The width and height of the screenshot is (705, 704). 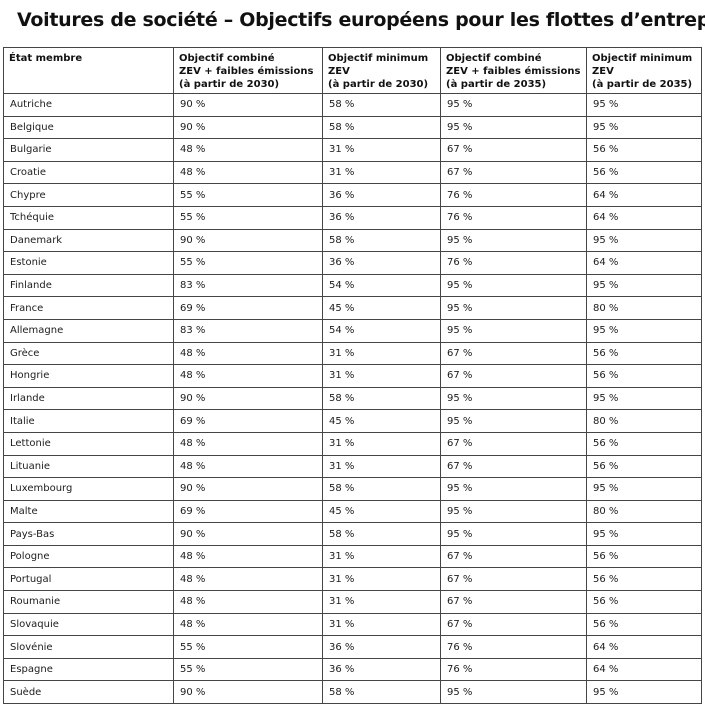 What do you see at coordinates (88, 263) in the screenshot?
I see `state-name-cell: Estonie` at bounding box center [88, 263].